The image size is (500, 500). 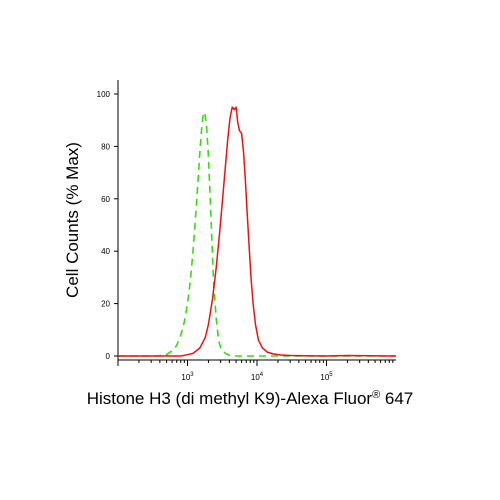 What do you see at coordinates (105, 146) in the screenshot?
I see `y-tick-label: 80` at bounding box center [105, 146].